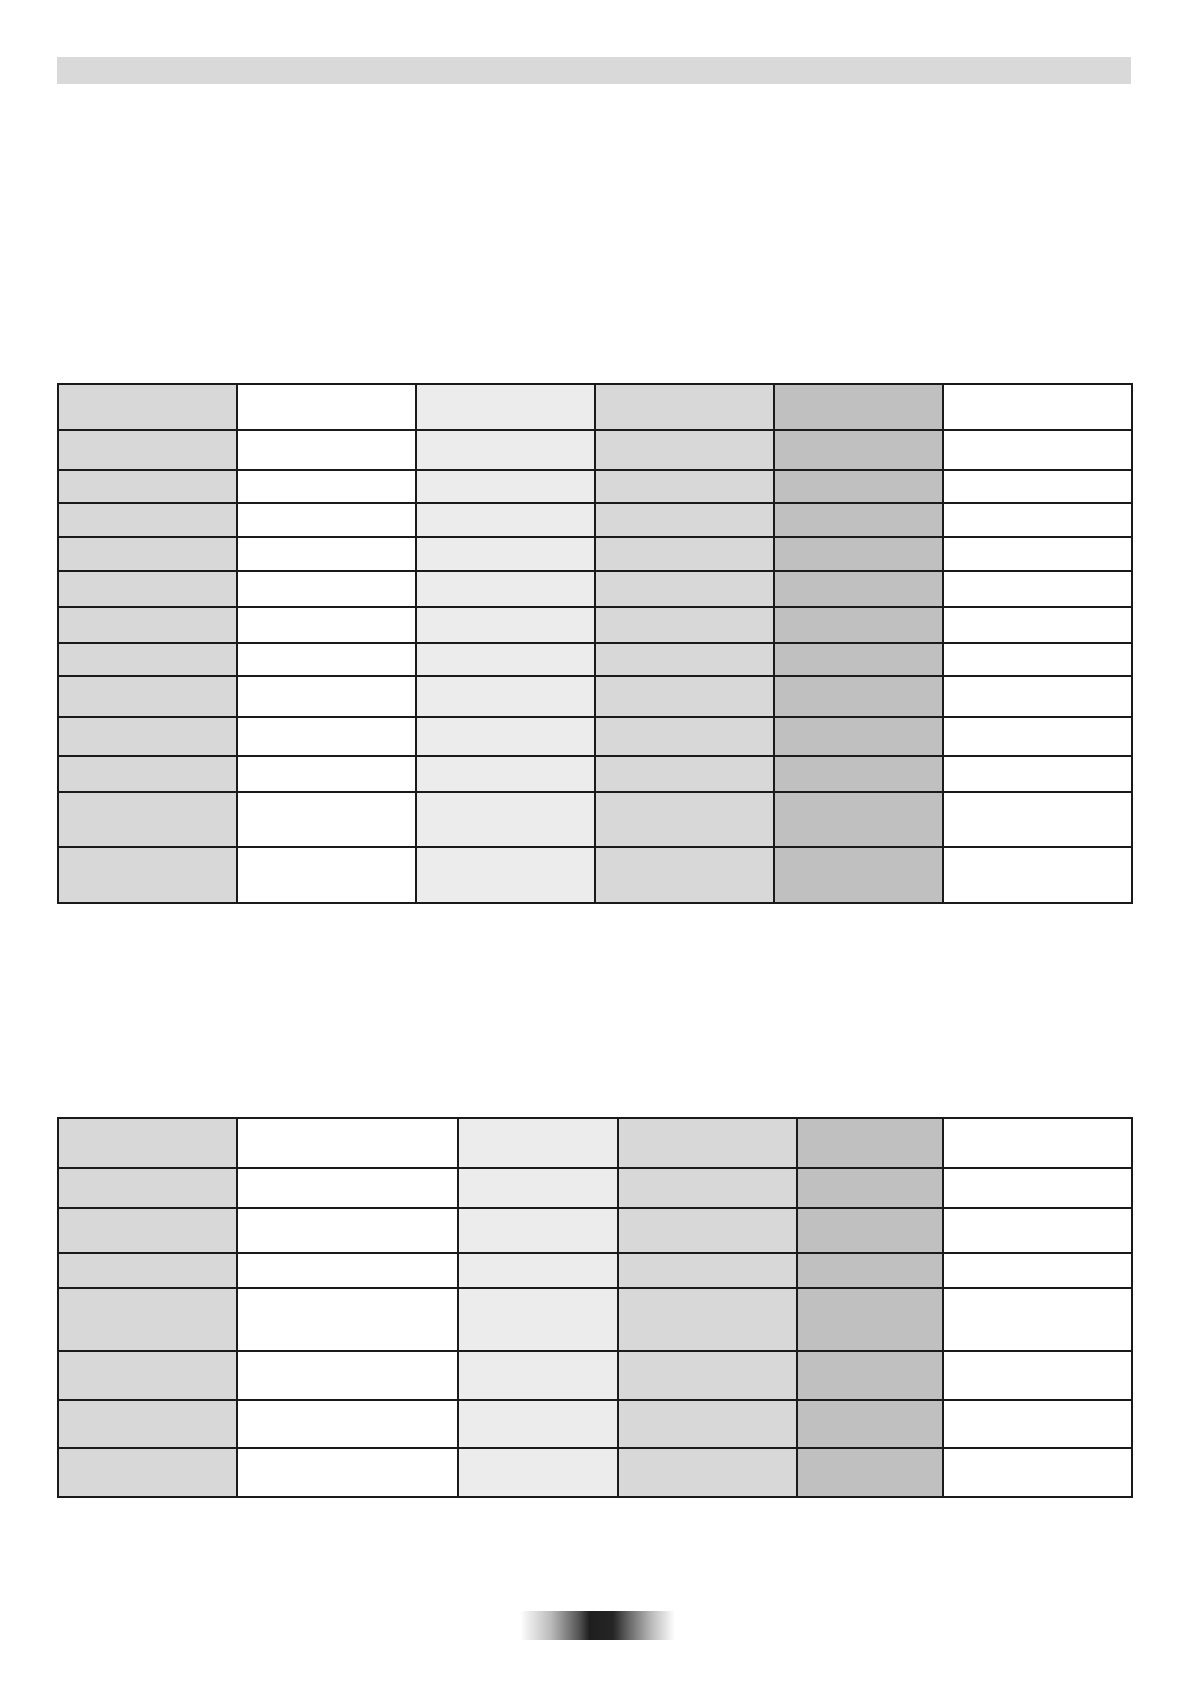 This screenshot has width=1190, height=1684. What do you see at coordinates (594, 70) in the screenshot?
I see `header-bar` at bounding box center [594, 70].